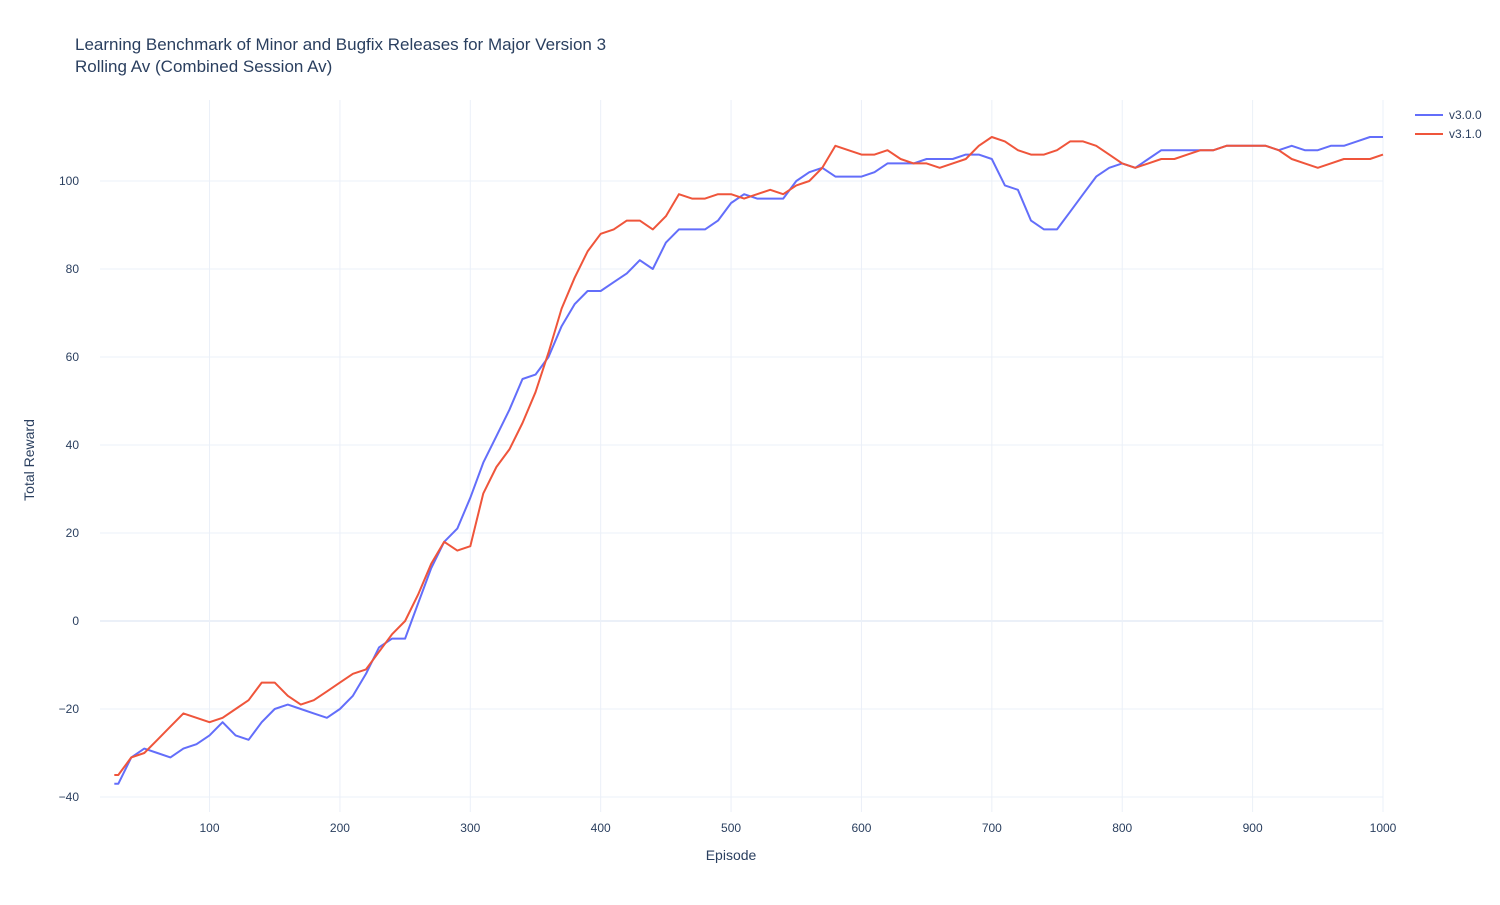  Describe the element at coordinates (470, 828) in the screenshot. I see `x-tick-label: 300` at that location.